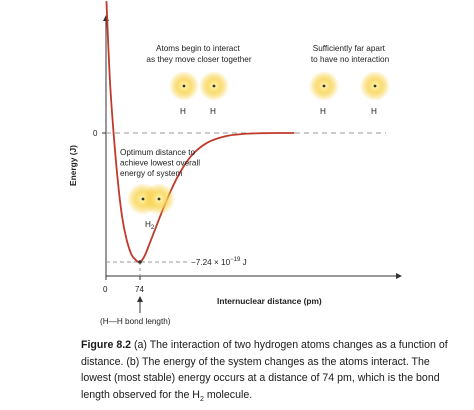 This screenshot has height=410, width=474. What do you see at coordinates (151, 207) in the screenshot?
I see `h2-molecule: H2` at bounding box center [151, 207].